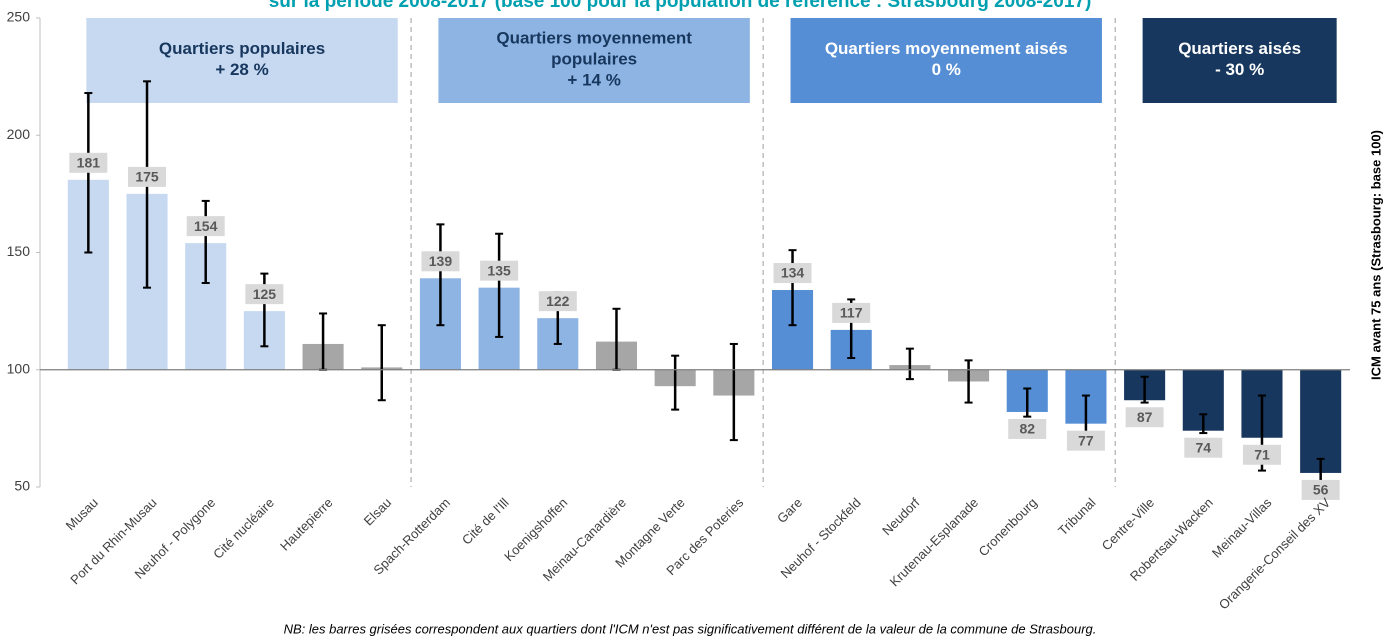 The width and height of the screenshot is (1394, 639). What do you see at coordinates (1077, 517) in the screenshot?
I see `x-tick-label: Tribunal` at bounding box center [1077, 517].